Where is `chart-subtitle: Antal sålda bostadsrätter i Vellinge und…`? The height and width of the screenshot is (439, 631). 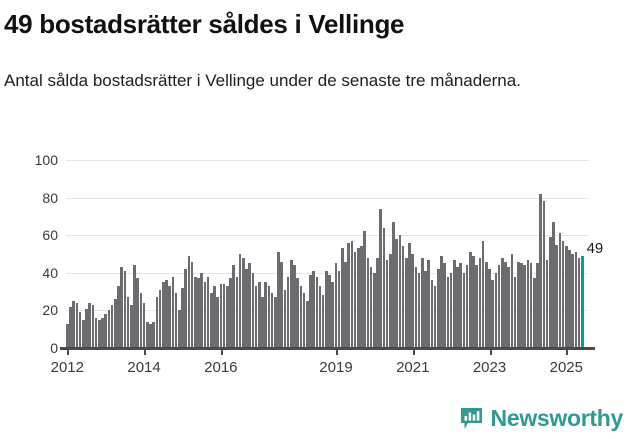
chart-subtitle: Antal sålda bostadsrätter i Vellinge und… is located at coordinates (262, 80).